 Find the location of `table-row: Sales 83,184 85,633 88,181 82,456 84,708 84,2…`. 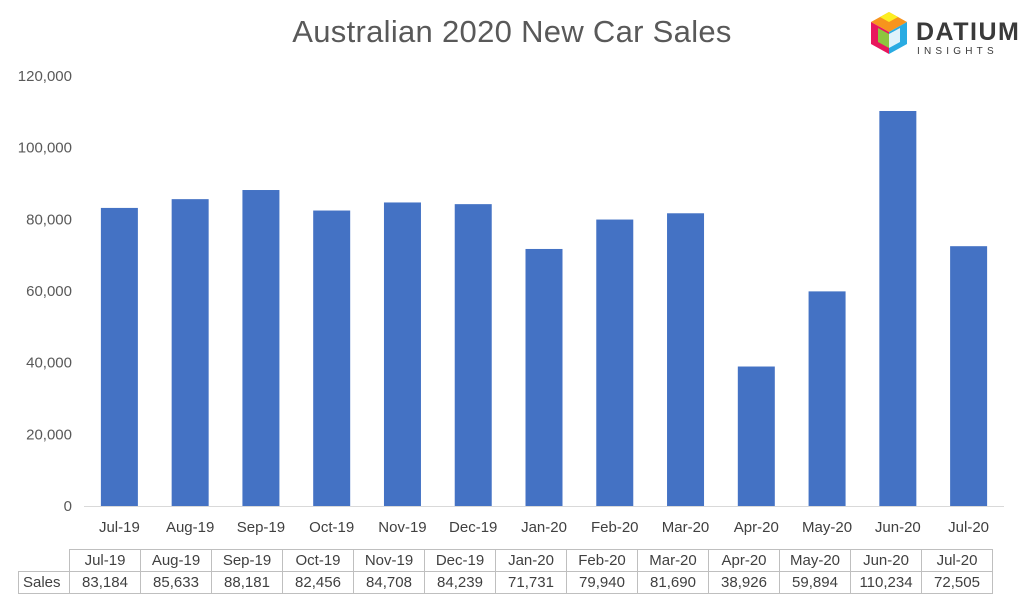

table-row: Sales 83,184 85,633 88,181 82,456 84,708 84,2… is located at coordinates (505, 582).